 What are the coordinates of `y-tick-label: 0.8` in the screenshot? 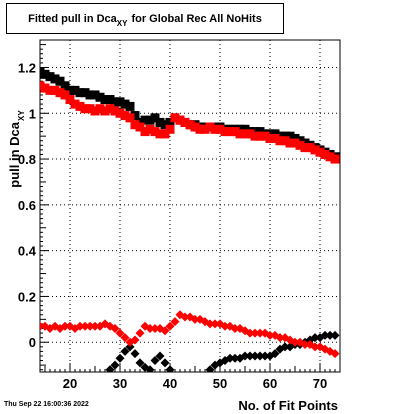 It's located at (27, 159).